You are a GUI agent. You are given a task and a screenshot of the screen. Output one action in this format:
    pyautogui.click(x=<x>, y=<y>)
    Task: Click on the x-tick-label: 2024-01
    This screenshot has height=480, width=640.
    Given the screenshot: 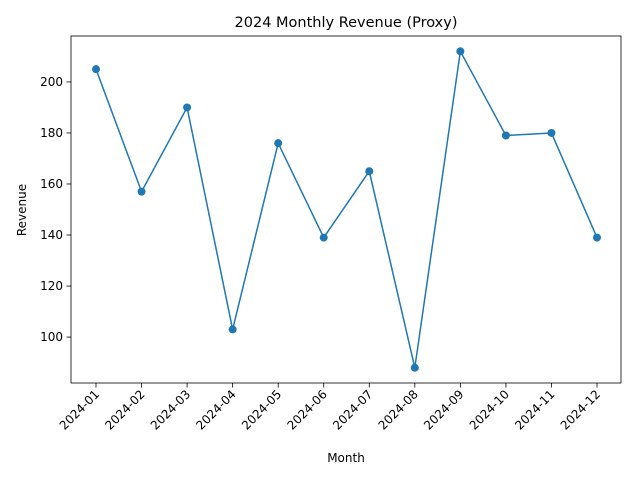 What is the action you would take?
    pyautogui.click(x=79, y=409)
    